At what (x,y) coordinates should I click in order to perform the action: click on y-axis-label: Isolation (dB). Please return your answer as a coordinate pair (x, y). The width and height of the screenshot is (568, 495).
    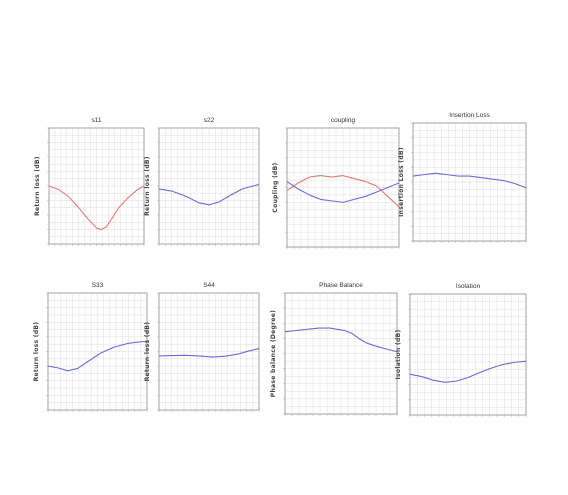
    Looking at the image, I should click on (398, 355).